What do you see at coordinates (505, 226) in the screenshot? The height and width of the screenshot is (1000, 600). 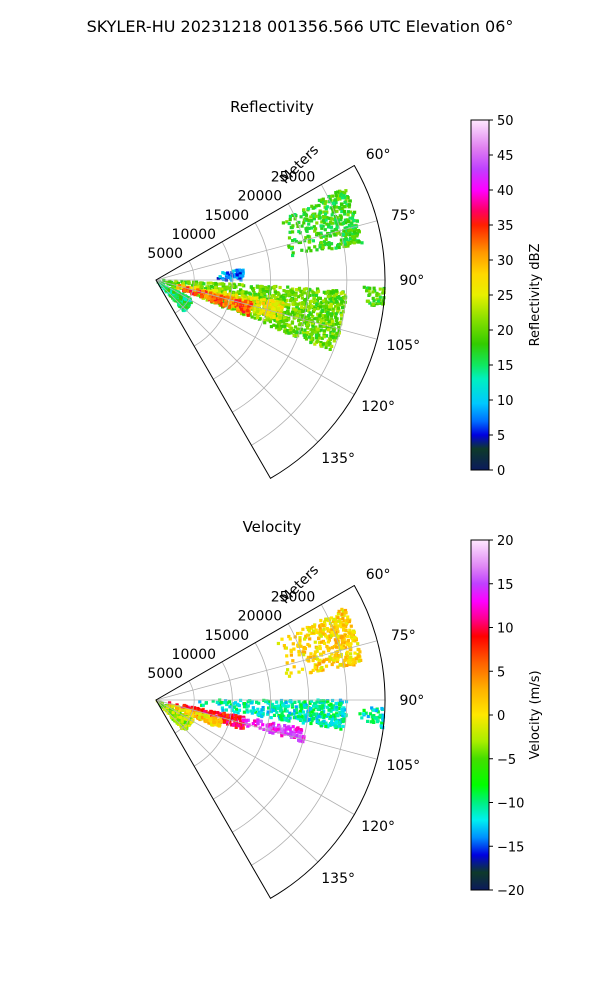 I see `colorbar-tick-label: 35` at bounding box center [505, 226].